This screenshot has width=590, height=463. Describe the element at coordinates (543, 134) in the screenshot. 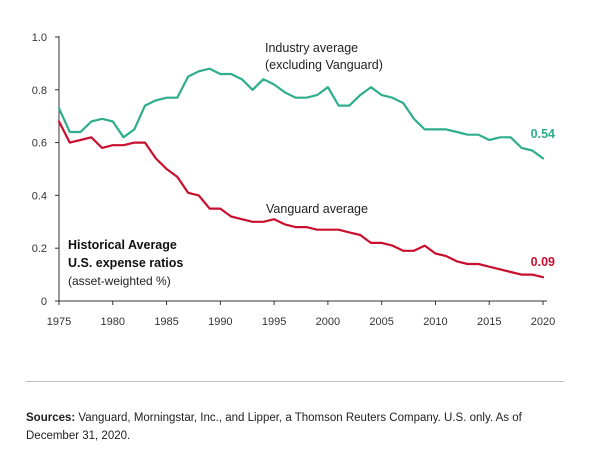

I see `industry-end-value: 0.54` at that location.